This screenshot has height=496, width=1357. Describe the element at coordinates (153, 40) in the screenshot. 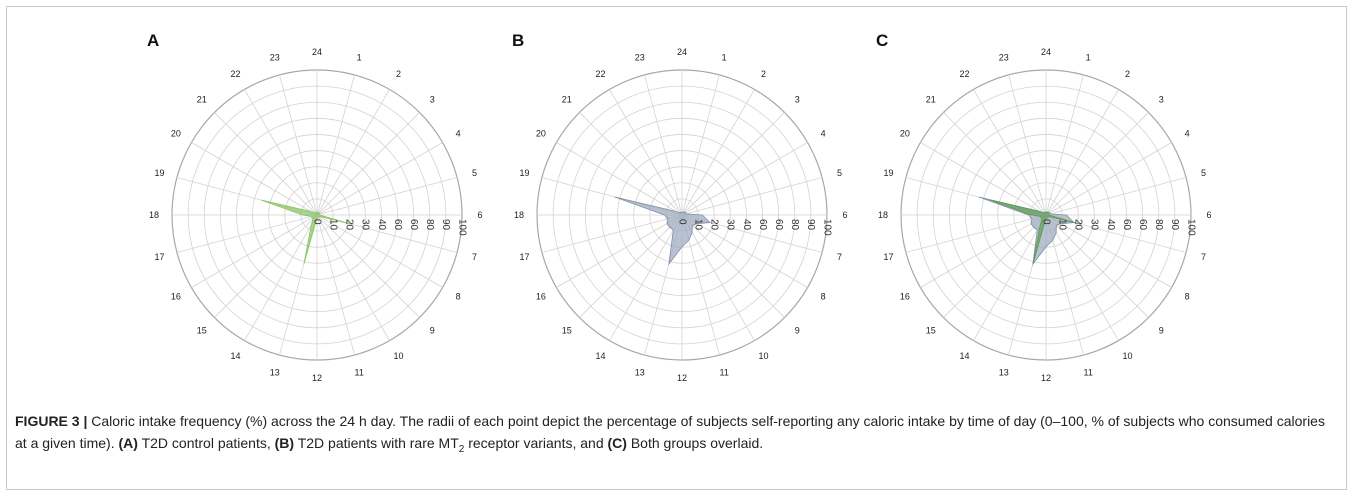

I see `panel-letter: A` at that location.